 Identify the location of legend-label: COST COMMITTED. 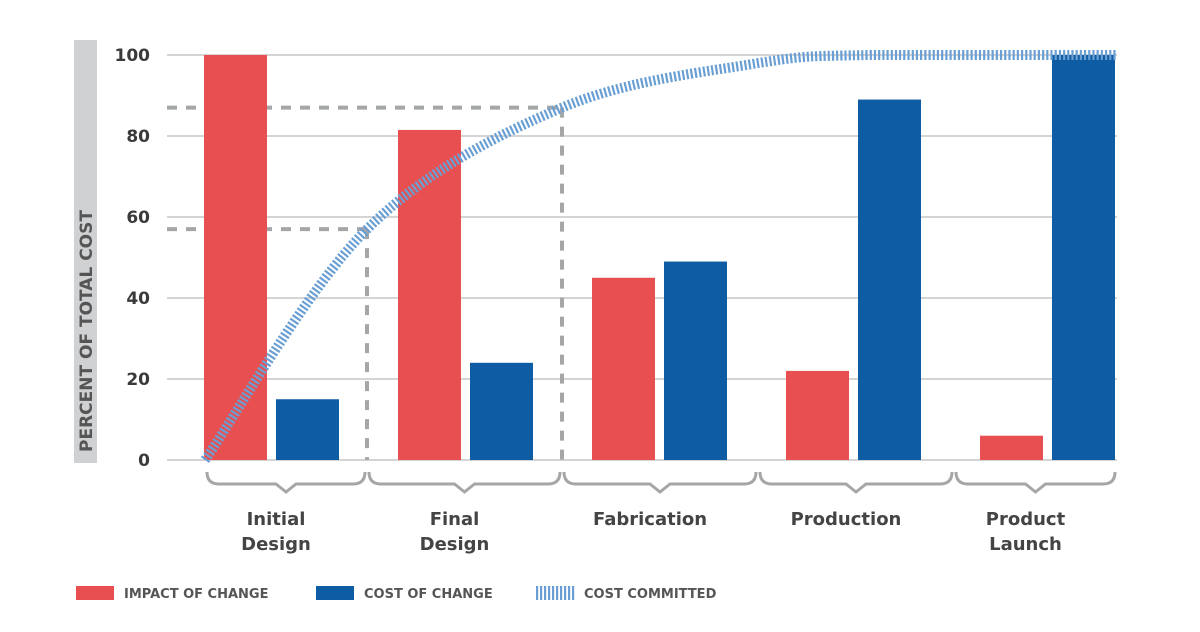
(650, 594).